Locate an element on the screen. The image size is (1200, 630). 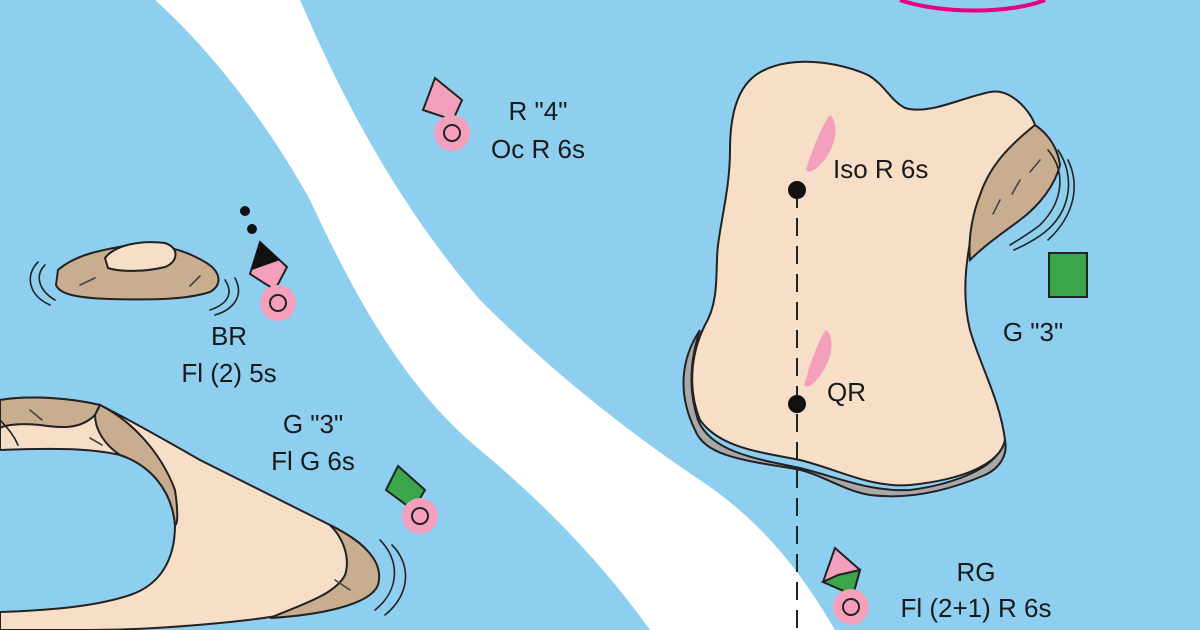
light-qr-label: QR is located at coordinates (846, 392).